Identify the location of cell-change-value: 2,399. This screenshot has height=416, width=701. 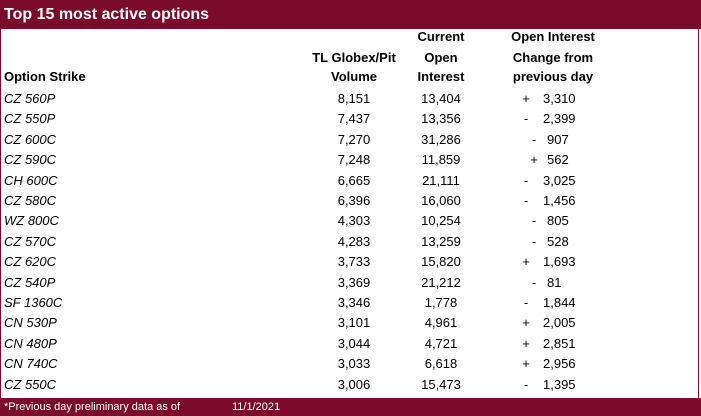
(559, 119).